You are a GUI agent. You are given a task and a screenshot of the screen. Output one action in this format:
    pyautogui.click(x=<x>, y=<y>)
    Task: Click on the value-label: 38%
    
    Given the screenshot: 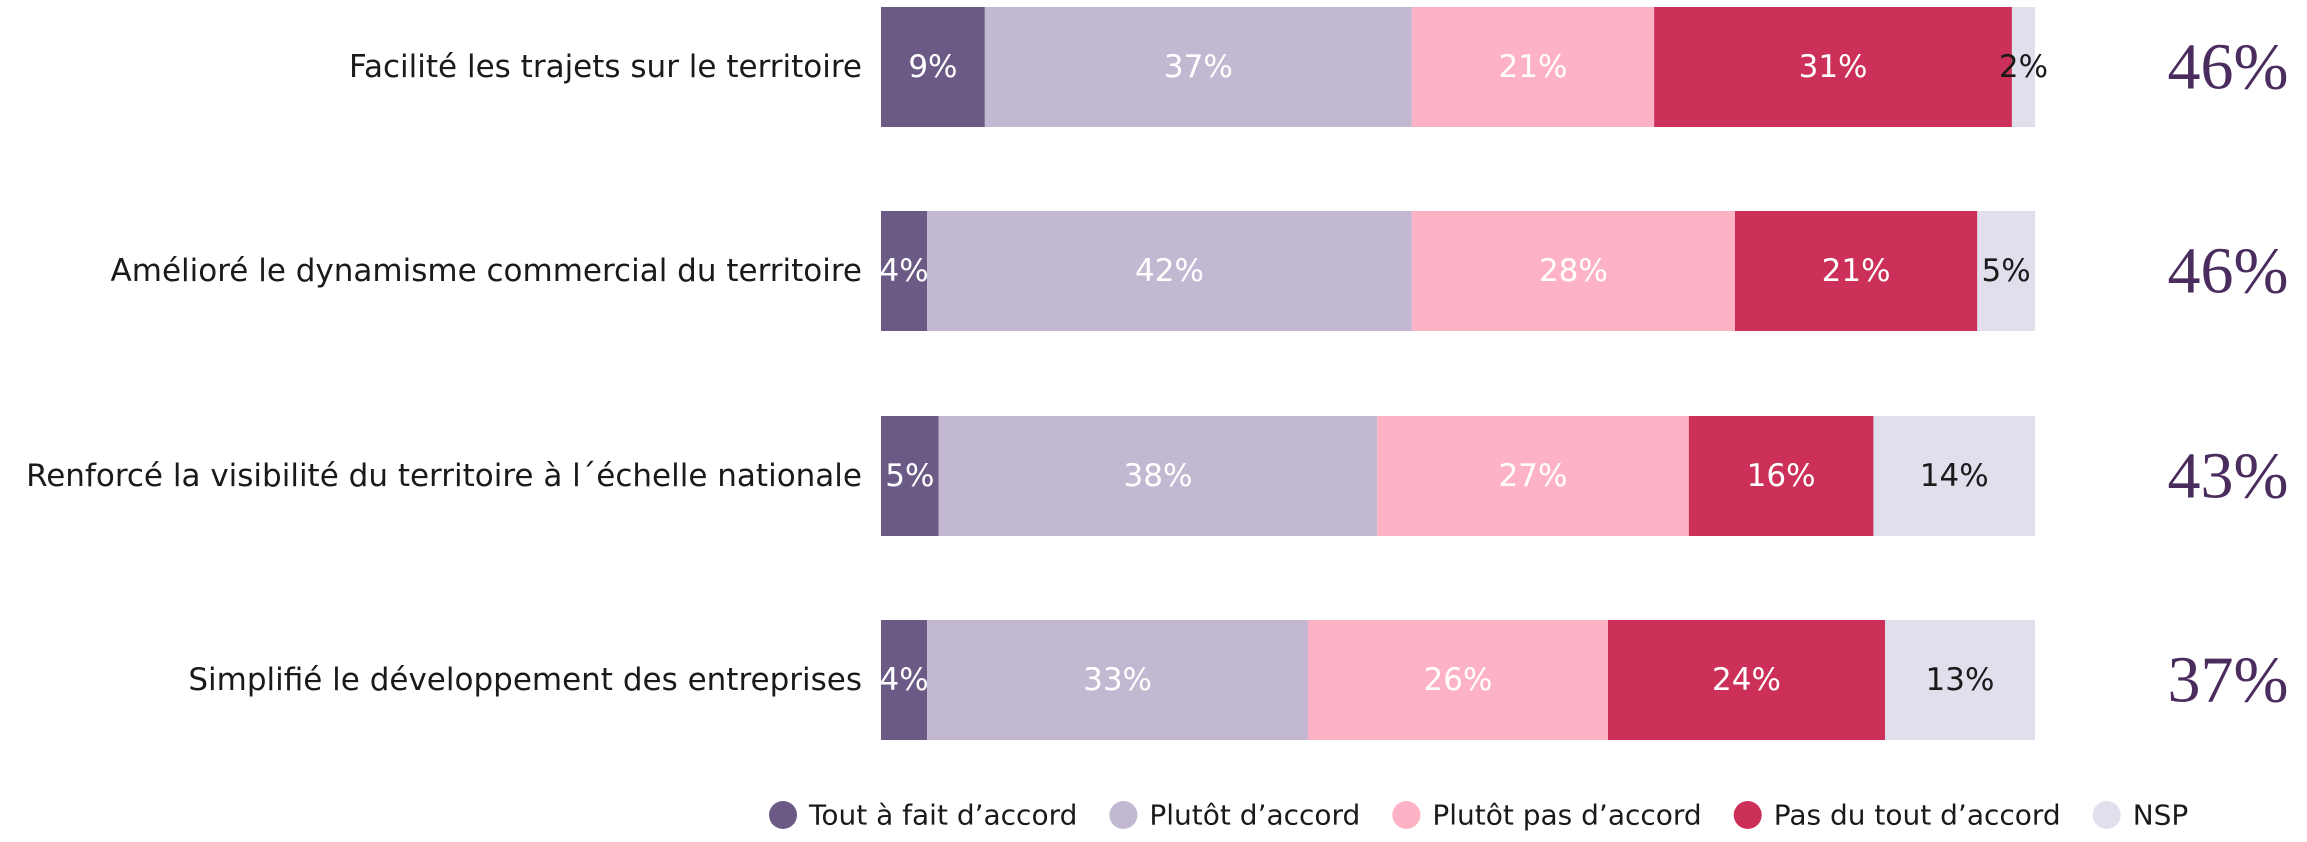 What is the action you would take?
    pyautogui.click(x=1158, y=476)
    